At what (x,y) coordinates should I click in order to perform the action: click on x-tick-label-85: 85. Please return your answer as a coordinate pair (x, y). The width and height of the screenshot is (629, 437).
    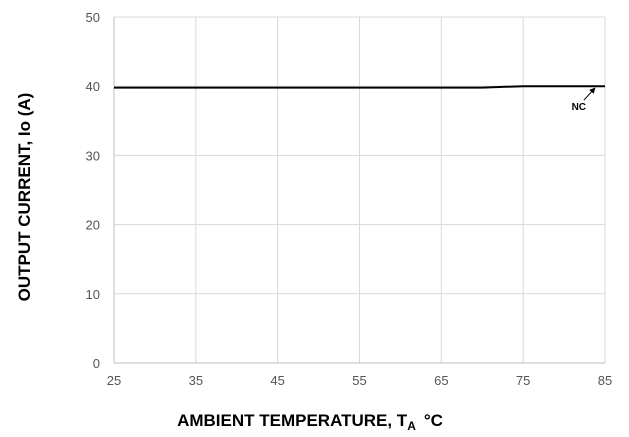
    Looking at the image, I should click on (605, 380).